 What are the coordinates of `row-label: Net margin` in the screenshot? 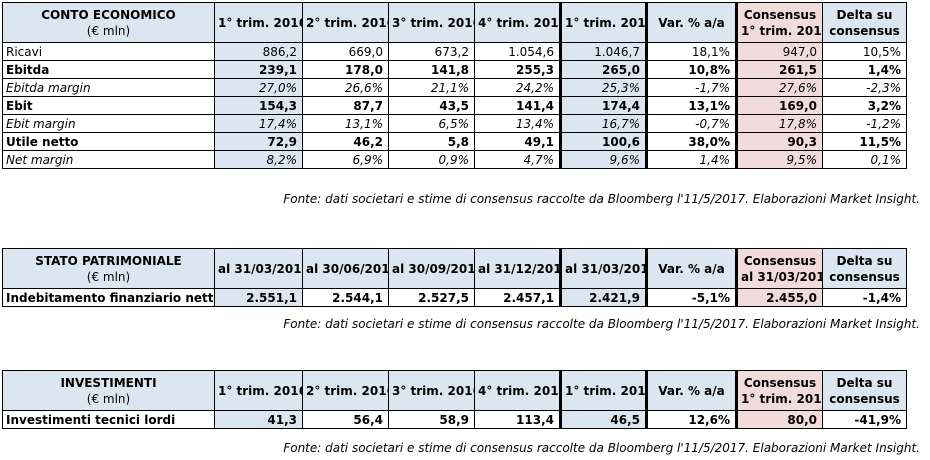 It's located at (108, 159).